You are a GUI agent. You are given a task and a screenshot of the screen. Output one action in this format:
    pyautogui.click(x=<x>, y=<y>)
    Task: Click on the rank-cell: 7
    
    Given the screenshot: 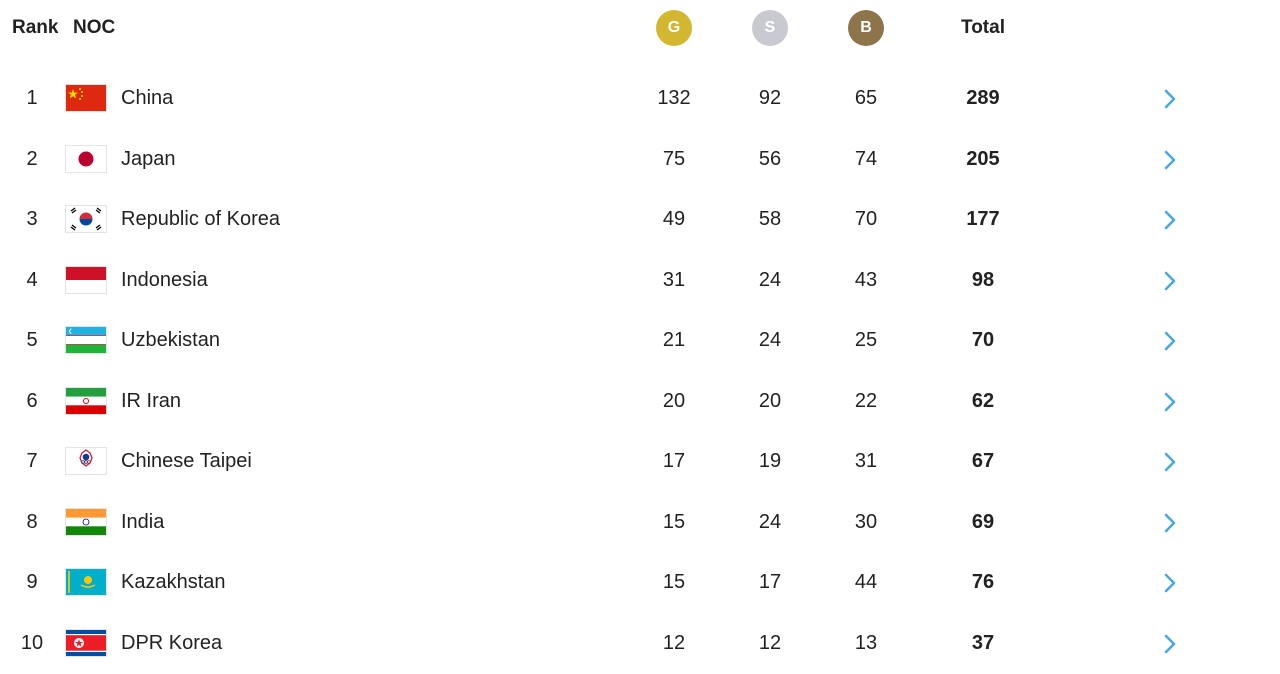 What is the action you would take?
    pyautogui.click(x=32, y=461)
    